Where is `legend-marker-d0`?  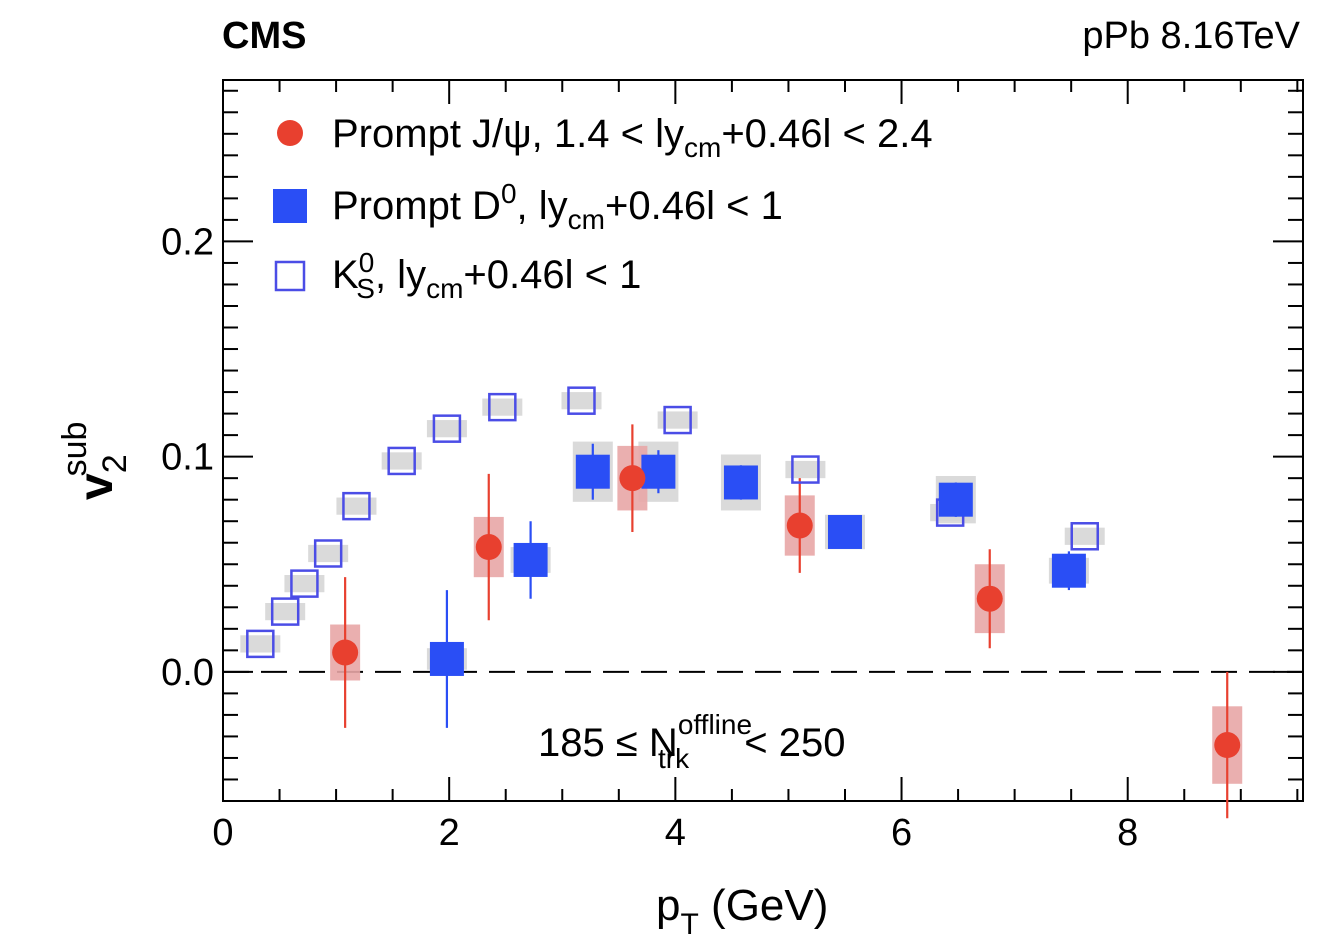
legend-marker-d0 is located at coordinates (290, 206).